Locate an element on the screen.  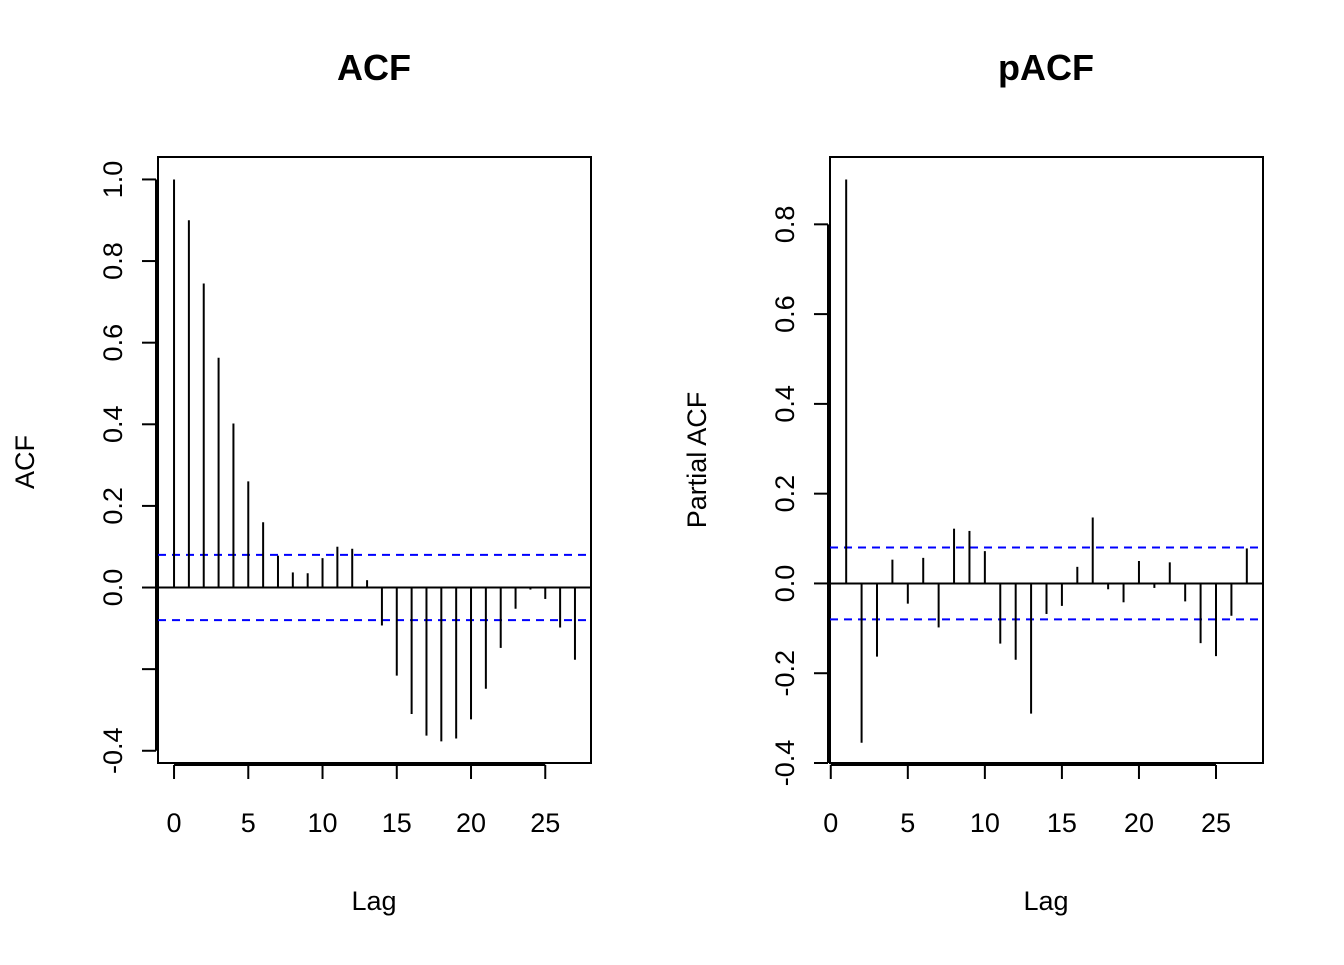
pacf-x-tick-label-5: 5 is located at coordinates (907, 823).